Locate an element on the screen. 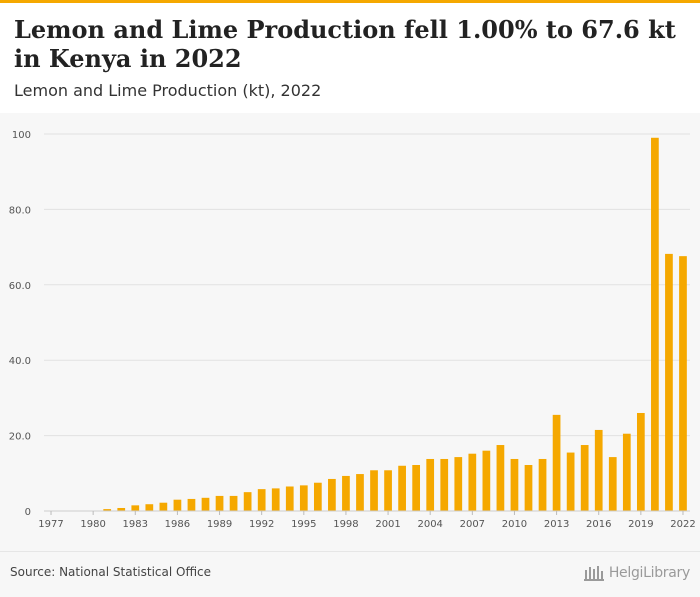 The image size is (700, 597). y-axis-ticks: 0 20.0 40.0 60.0 80.0 100 is located at coordinates (20, 324).